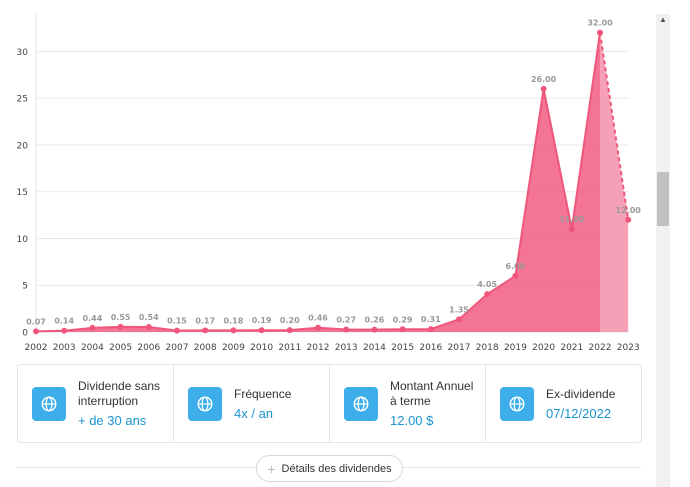 This screenshot has height=487, width=690. I want to click on x-tick-label: 2019, so click(515, 348).